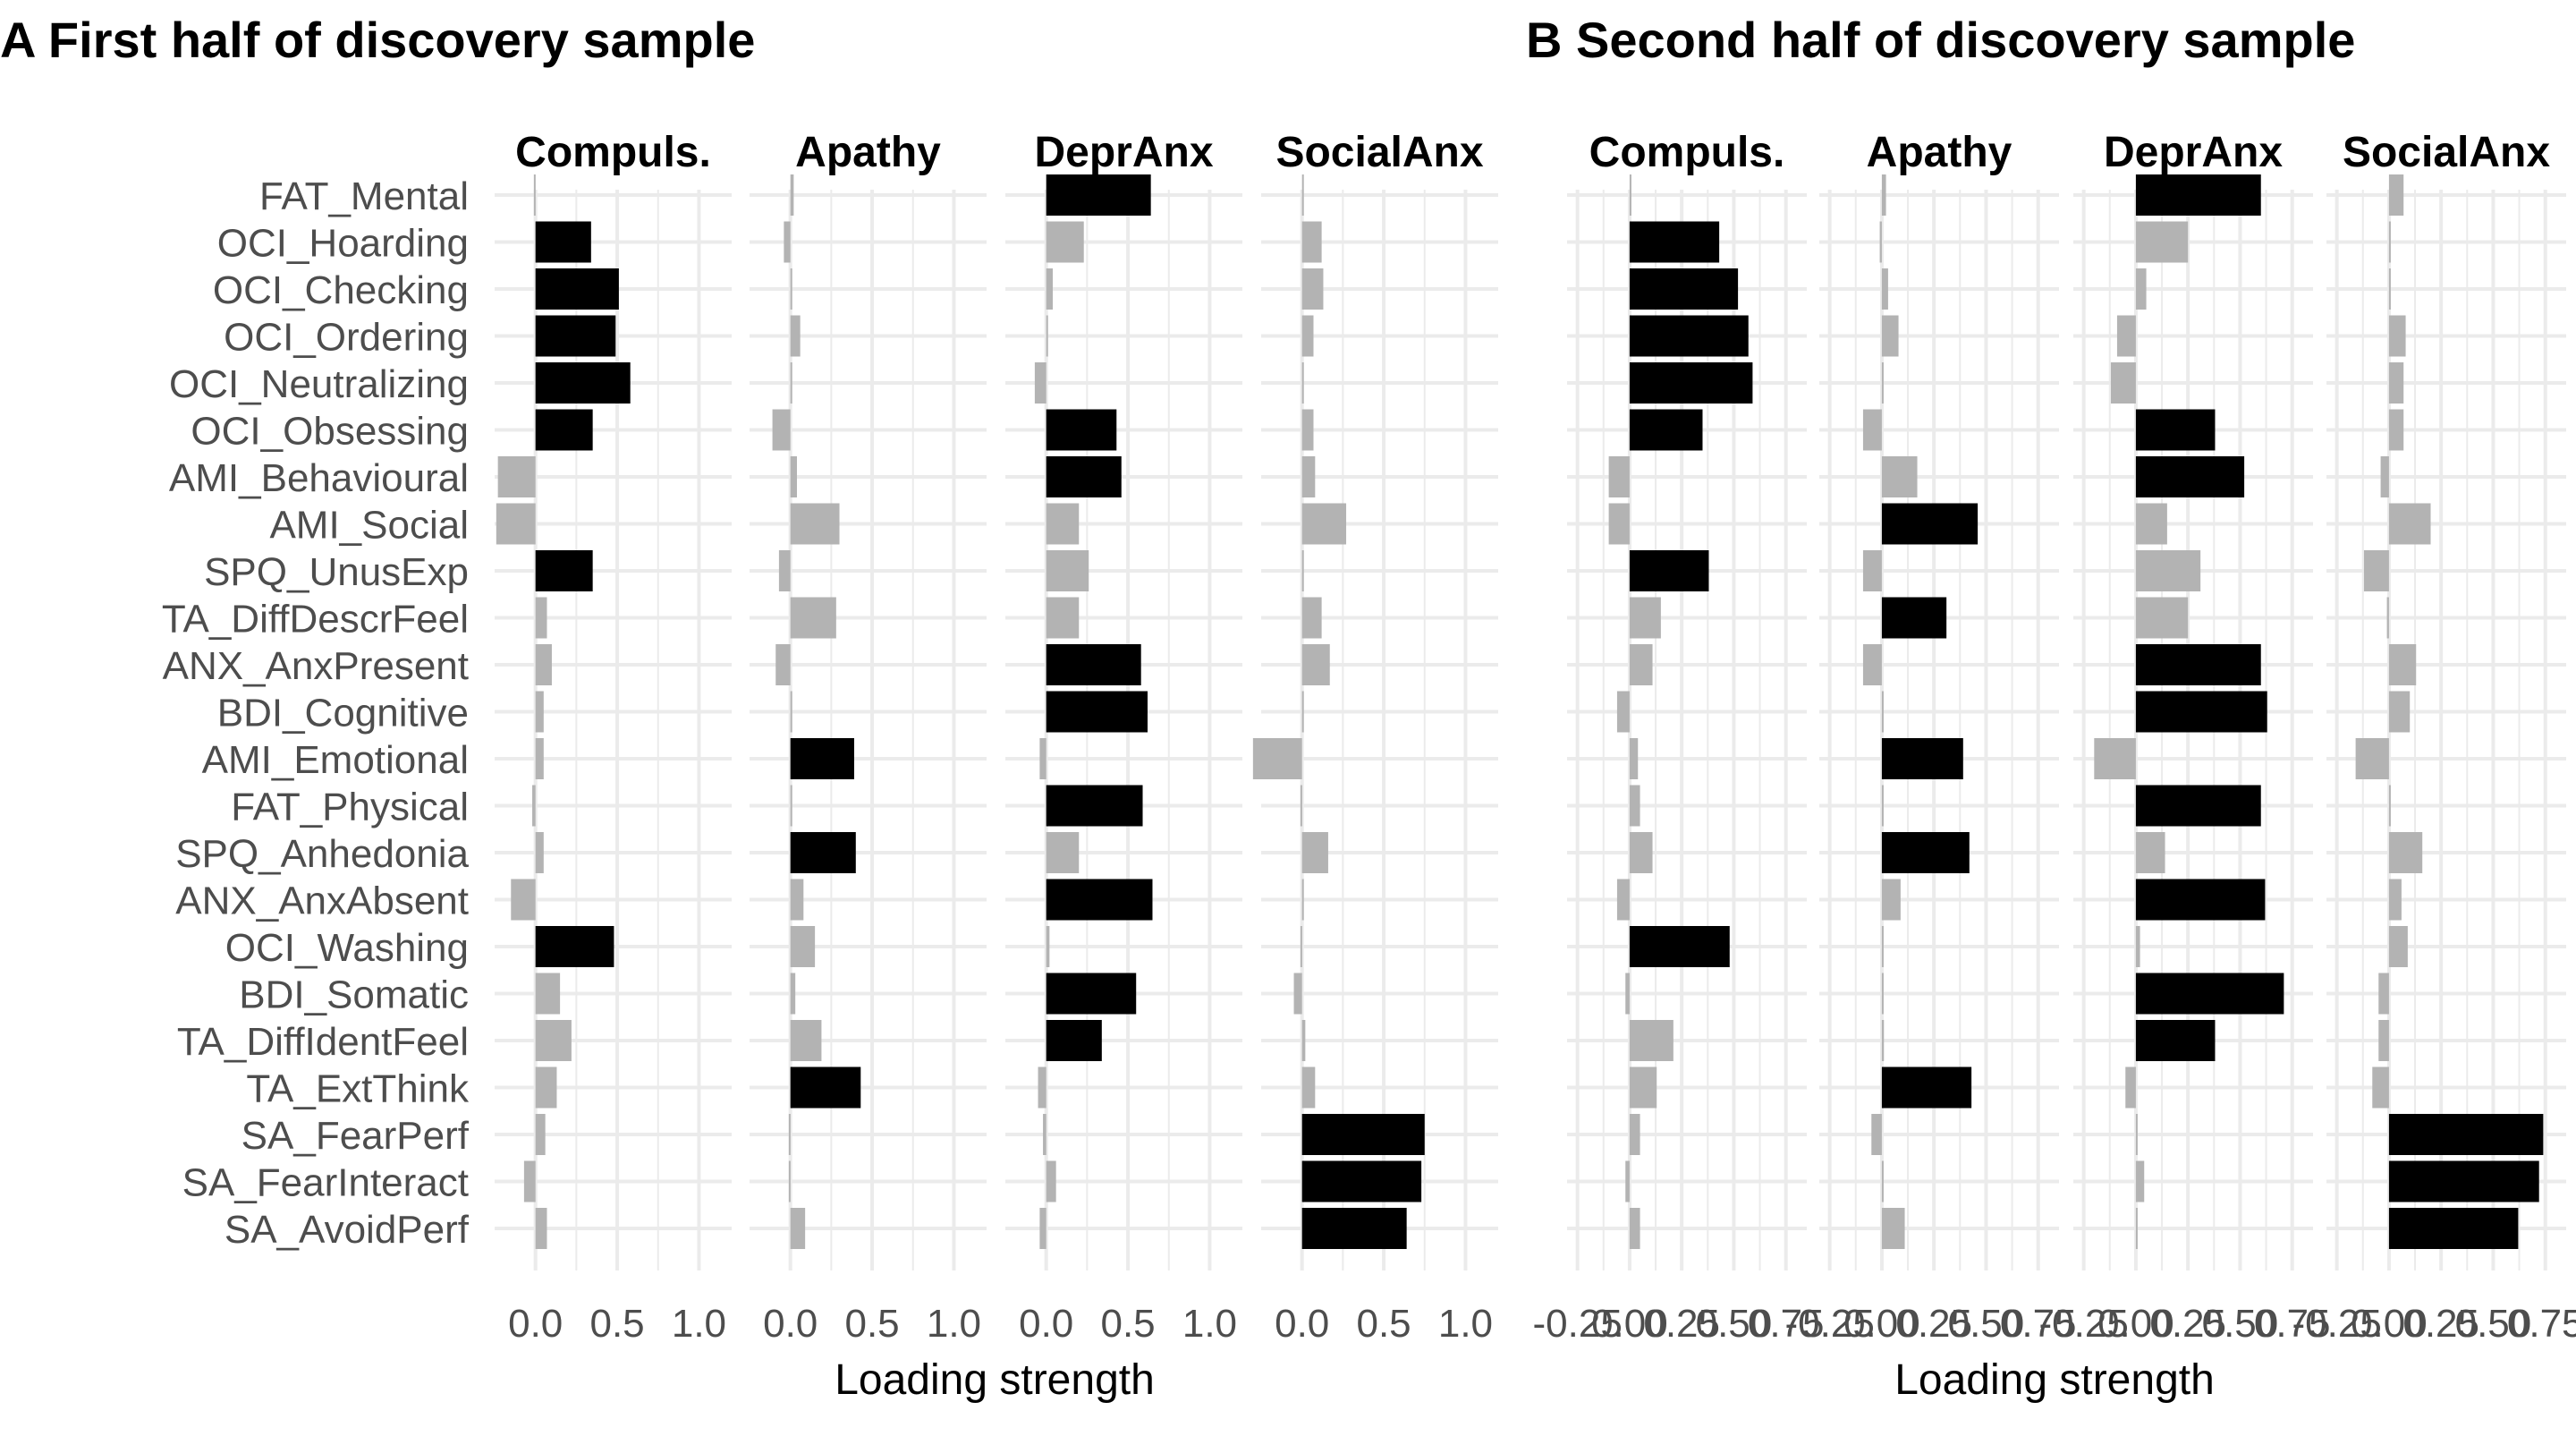 The width and height of the screenshot is (2576, 1436). I want to click on facet-0-2: DeprAnx 0.0 0.5 1.0, so click(1123, 737).